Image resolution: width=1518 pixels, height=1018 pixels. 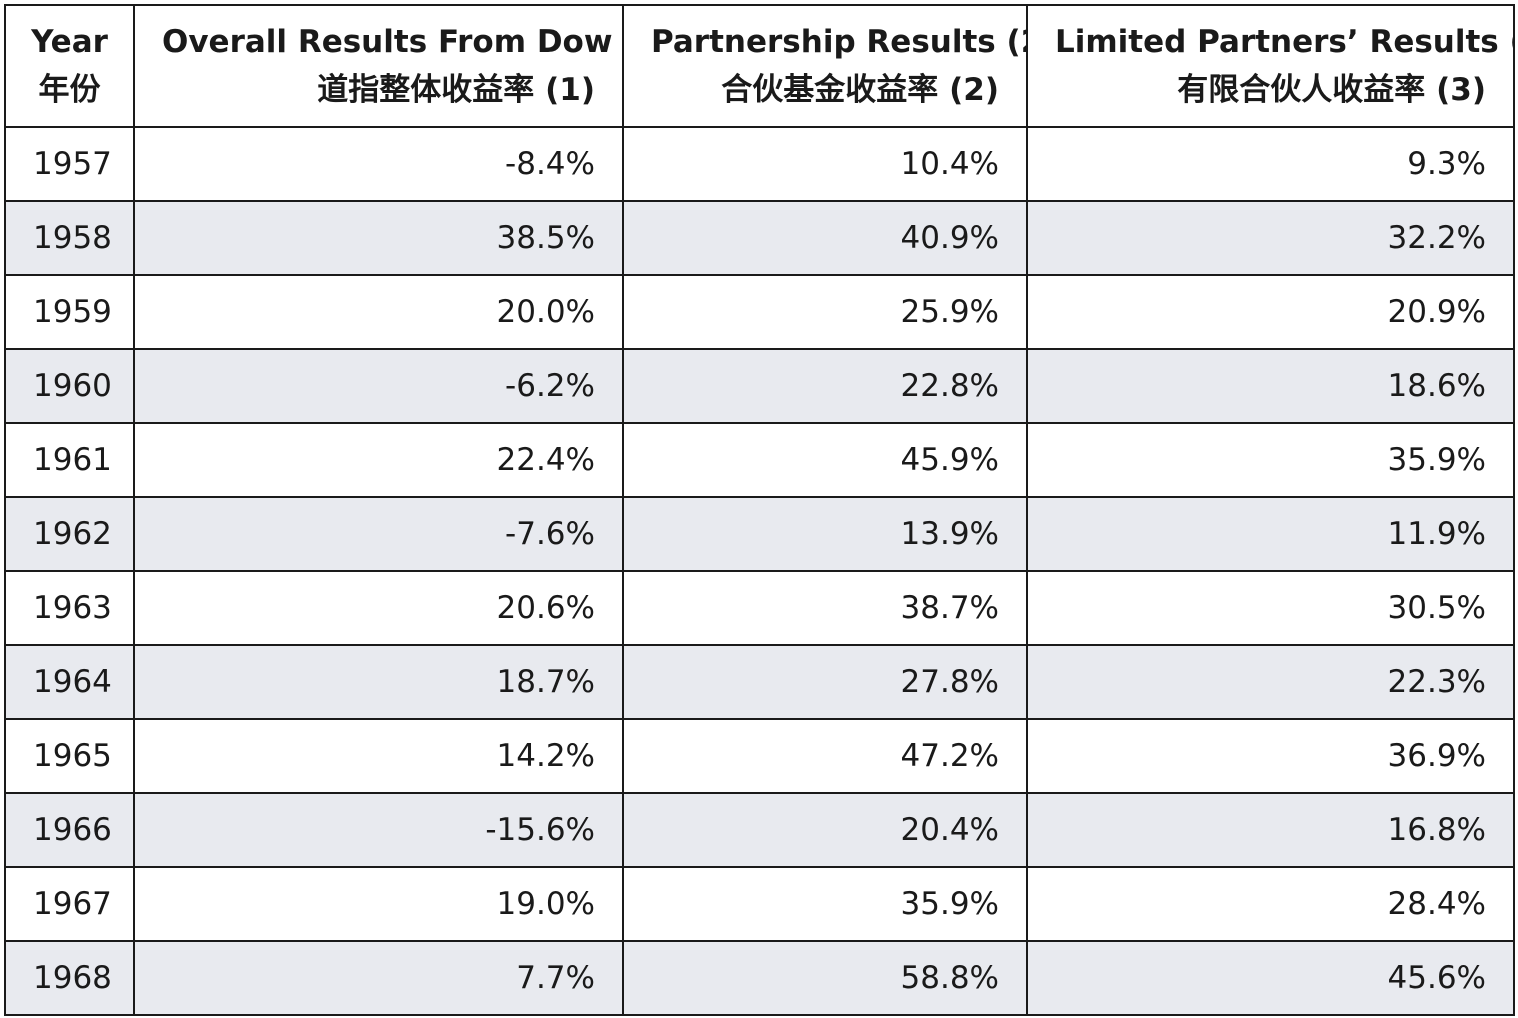 I want to click on year-cell: 1958, so click(x=69, y=238).